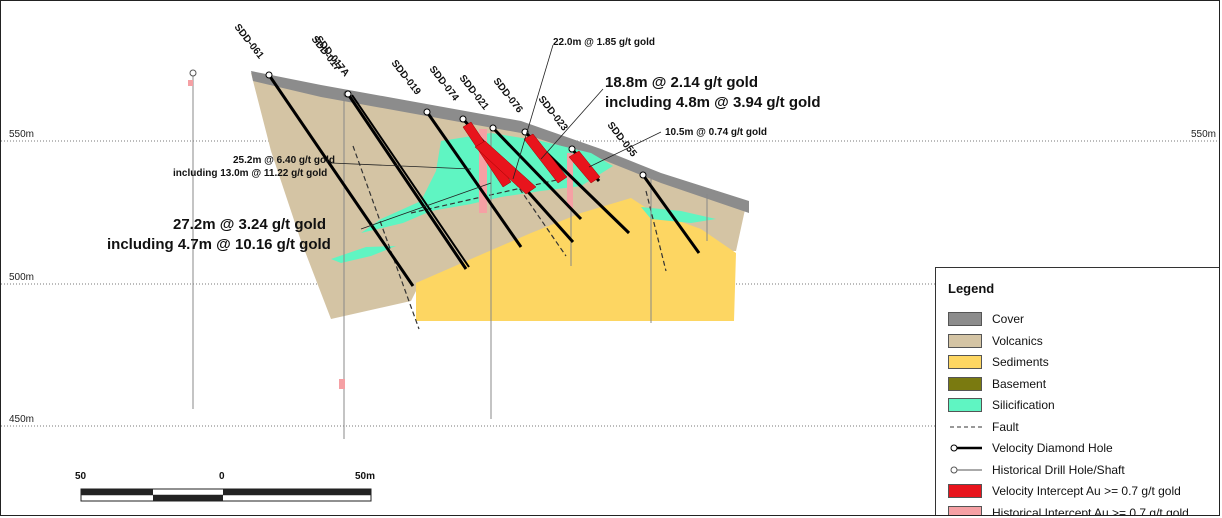  Describe the element at coordinates (681, 82) in the screenshot. I see `intercept-annotation-18-8: 18.8m @ 2.14 g/t gold` at that location.